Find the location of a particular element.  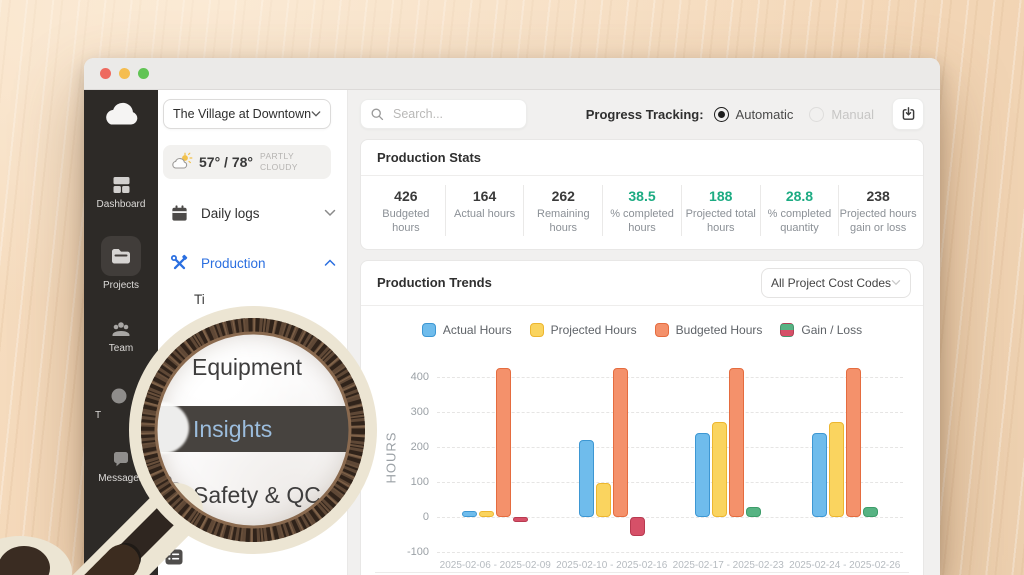

weather-temps: 57° / 78° is located at coordinates (226, 162).